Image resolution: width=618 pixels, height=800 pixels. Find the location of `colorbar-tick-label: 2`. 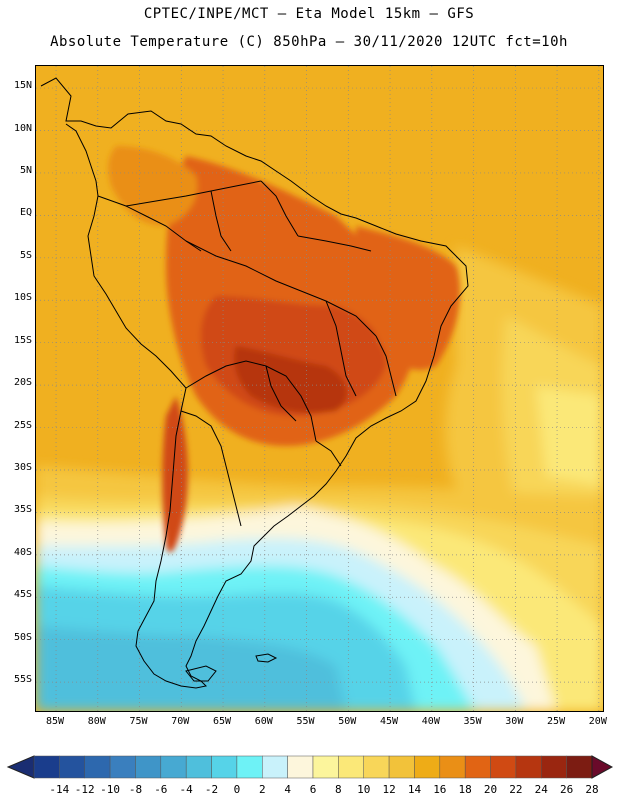

colorbar-tick-label: 2 is located at coordinates (262, 789).